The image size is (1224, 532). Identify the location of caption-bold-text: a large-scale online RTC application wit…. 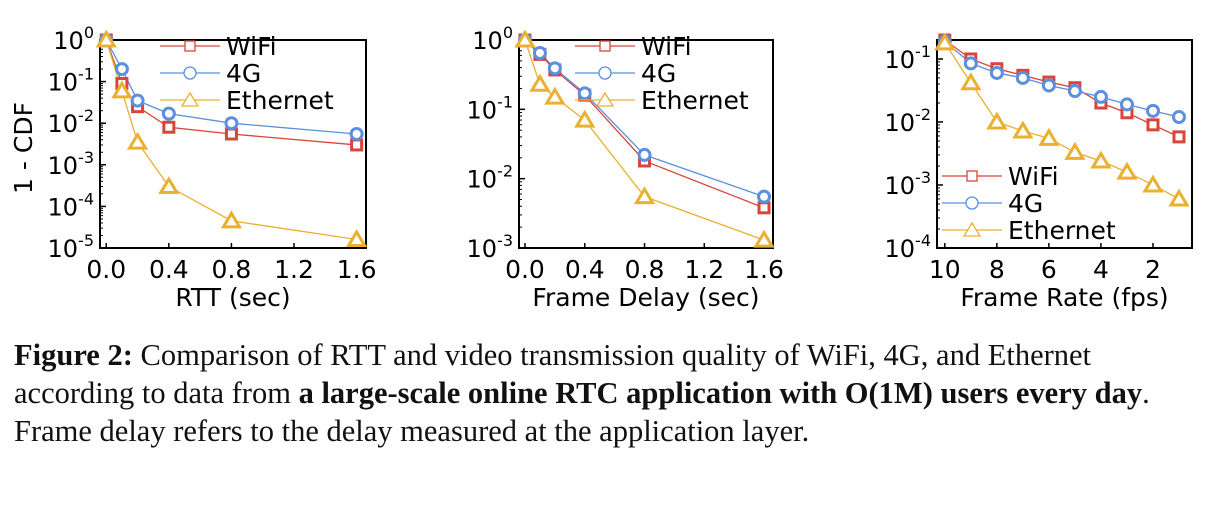
(720, 393).